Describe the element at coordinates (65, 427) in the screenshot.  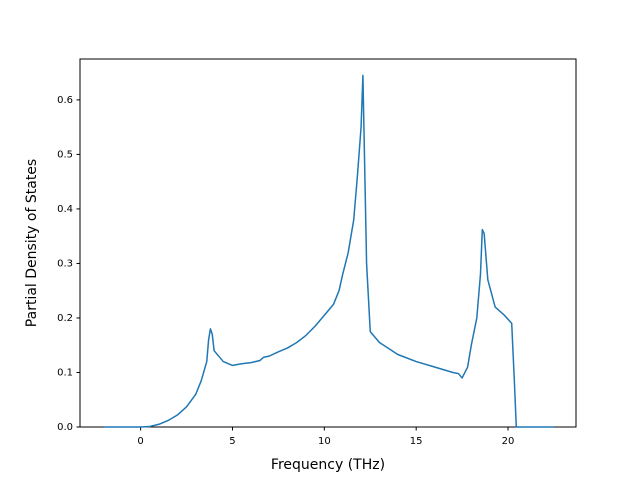
I see `y-tick-label: 0.0` at that location.